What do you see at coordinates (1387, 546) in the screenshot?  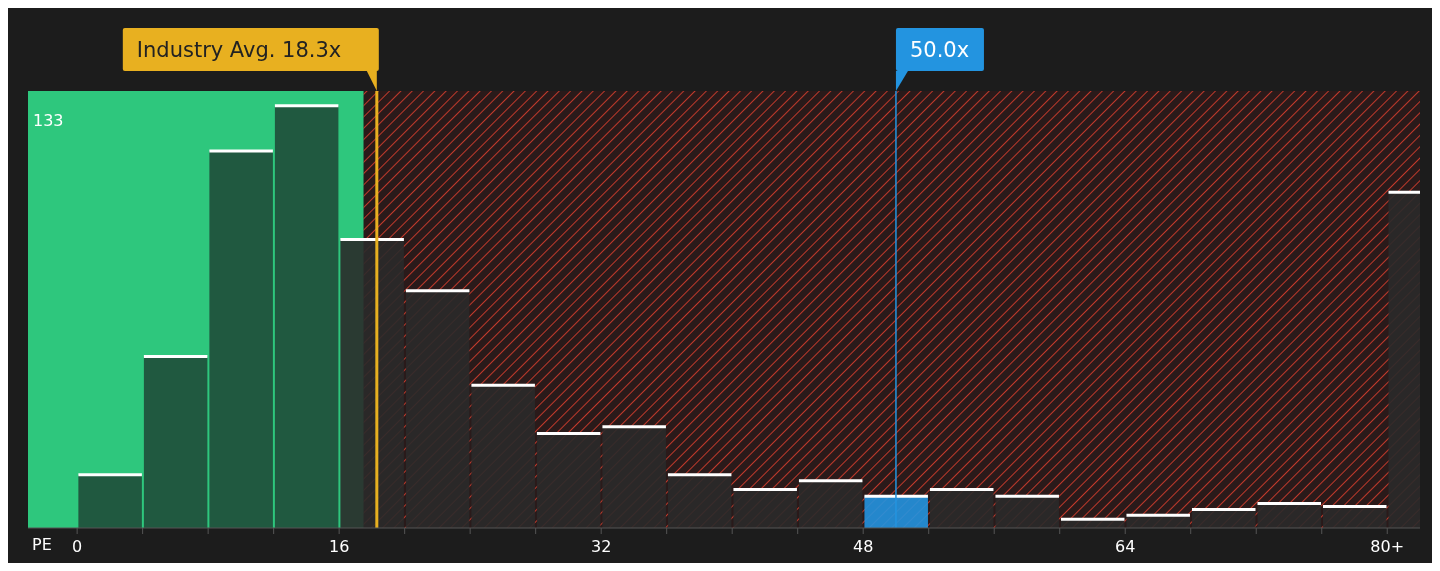 I see `x-tick-label: 80+` at bounding box center [1387, 546].